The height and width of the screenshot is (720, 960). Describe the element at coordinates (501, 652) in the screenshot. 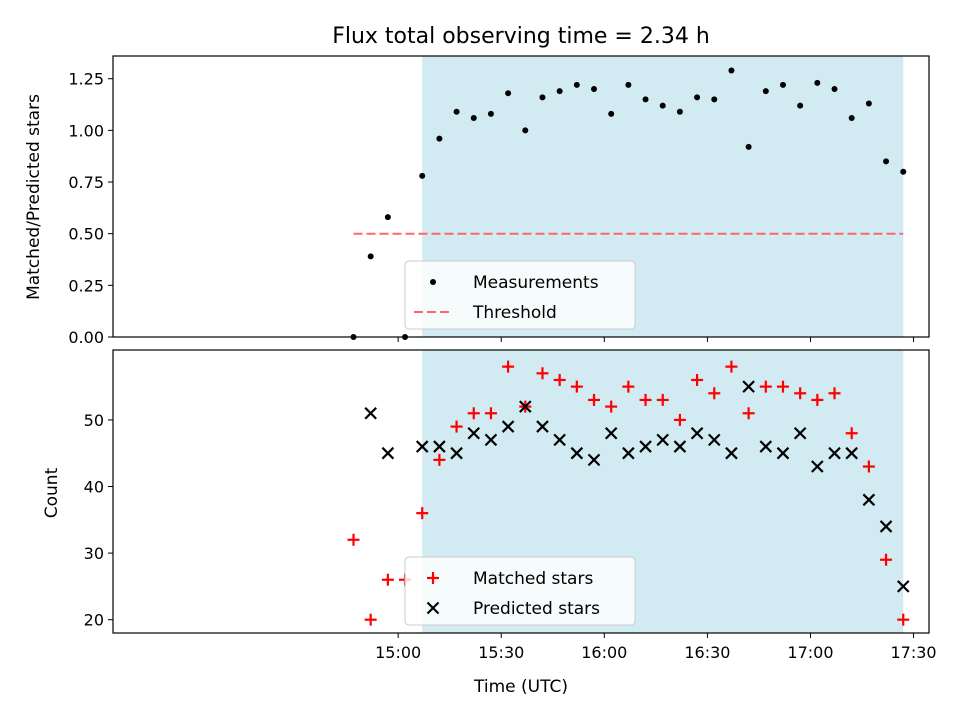

I see `x-tick-label: 15:30` at that location.